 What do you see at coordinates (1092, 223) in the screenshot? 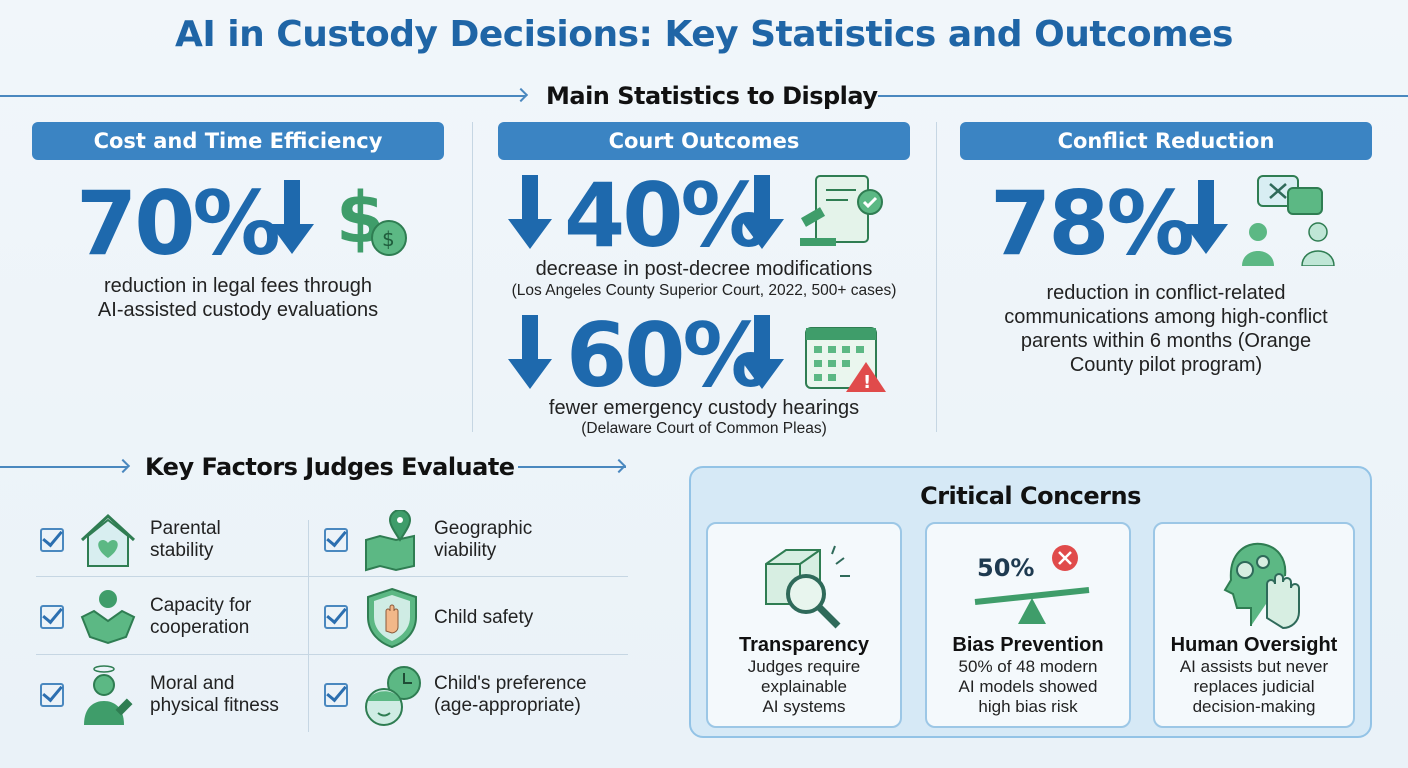
I see `stat-78: 78%` at bounding box center [1092, 223].